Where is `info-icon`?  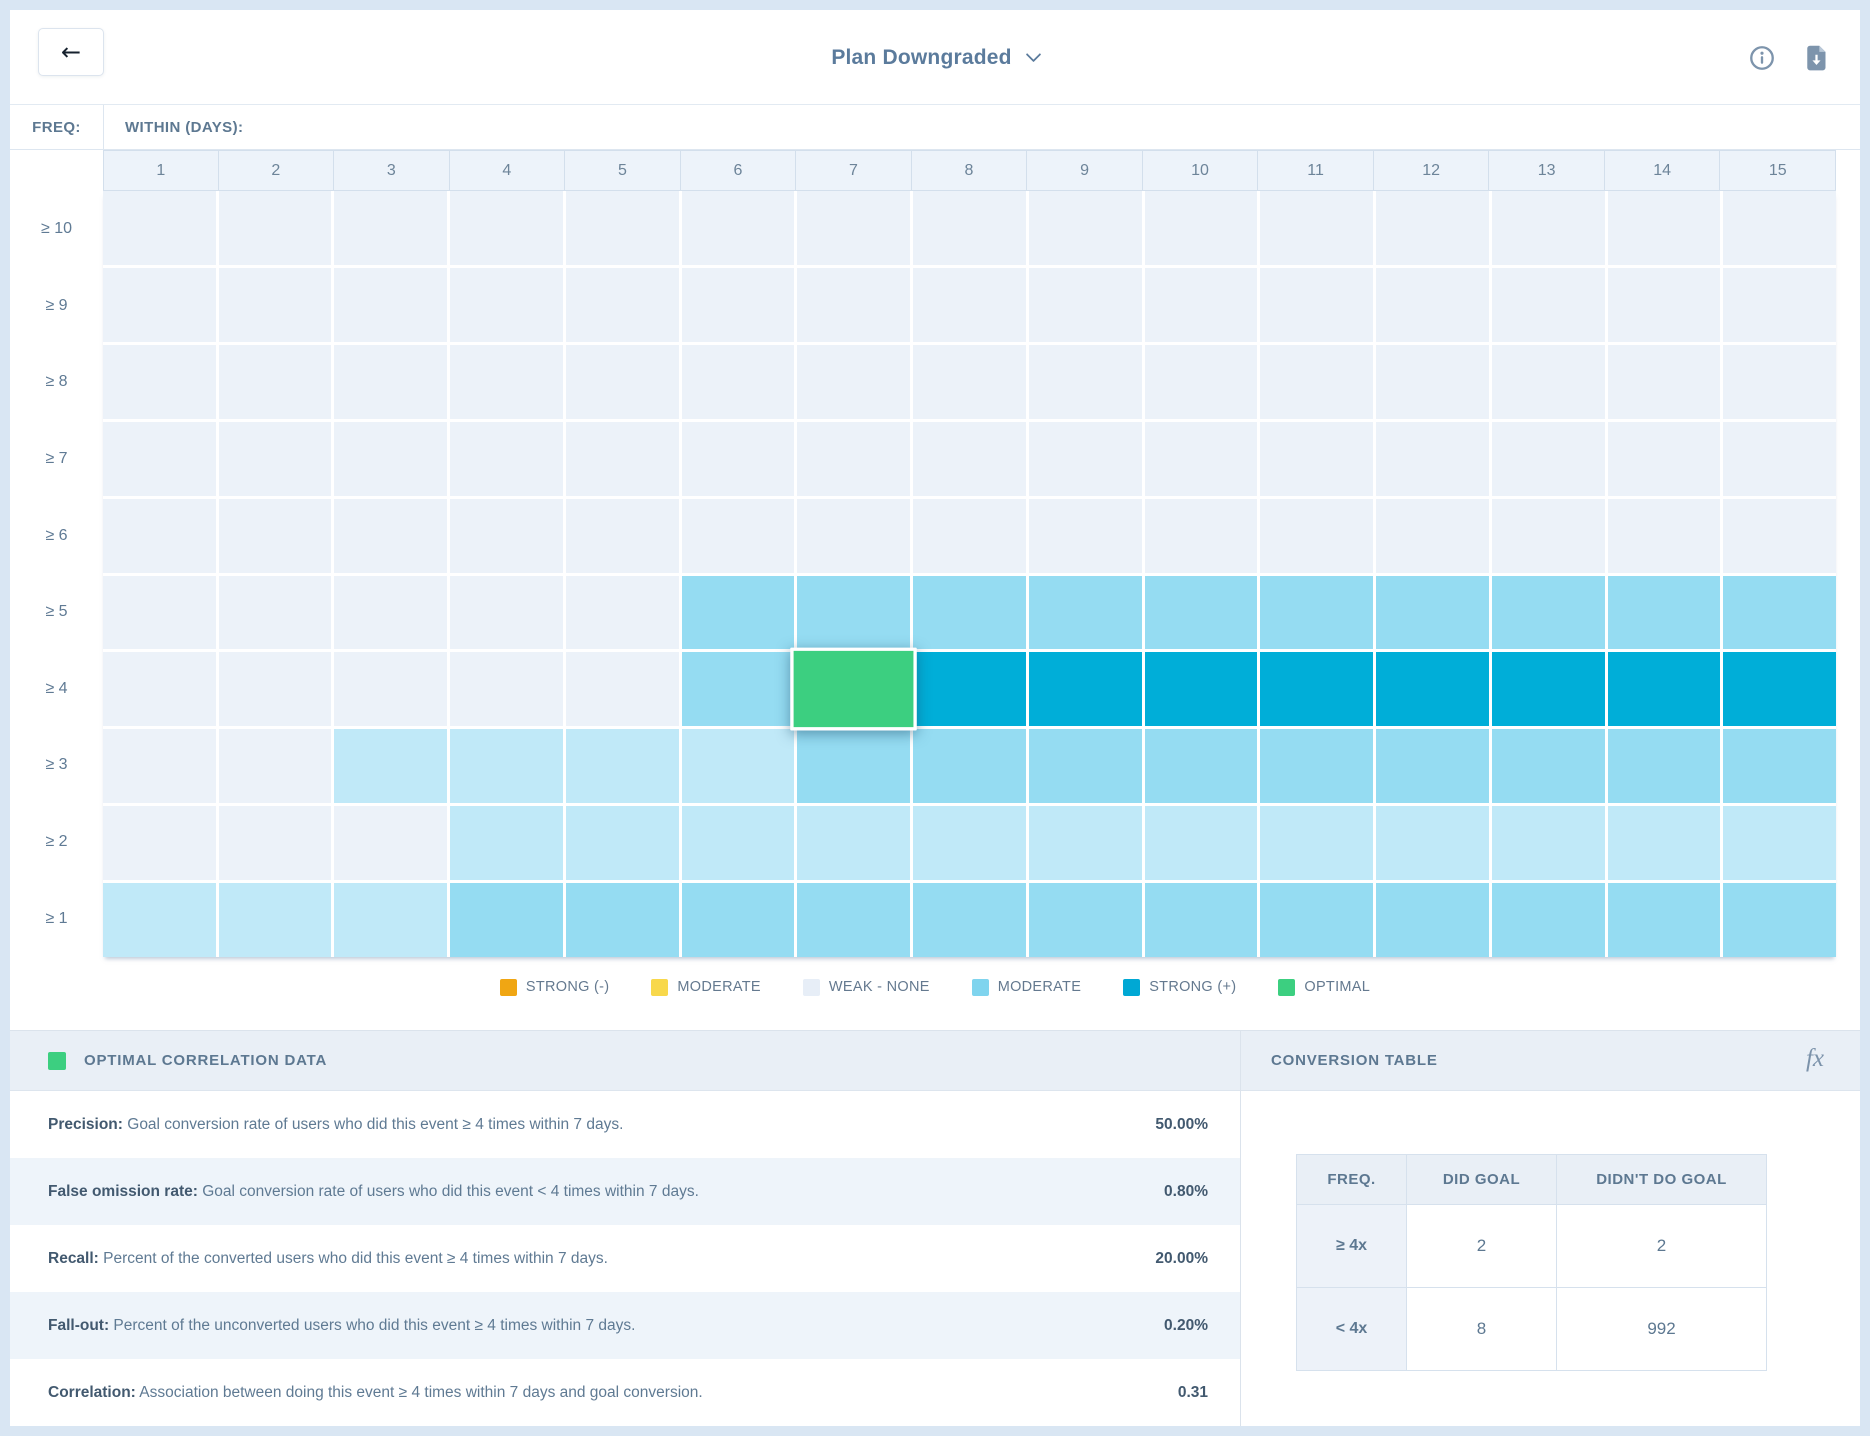
info-icon is located at coordinates (1762, 58).